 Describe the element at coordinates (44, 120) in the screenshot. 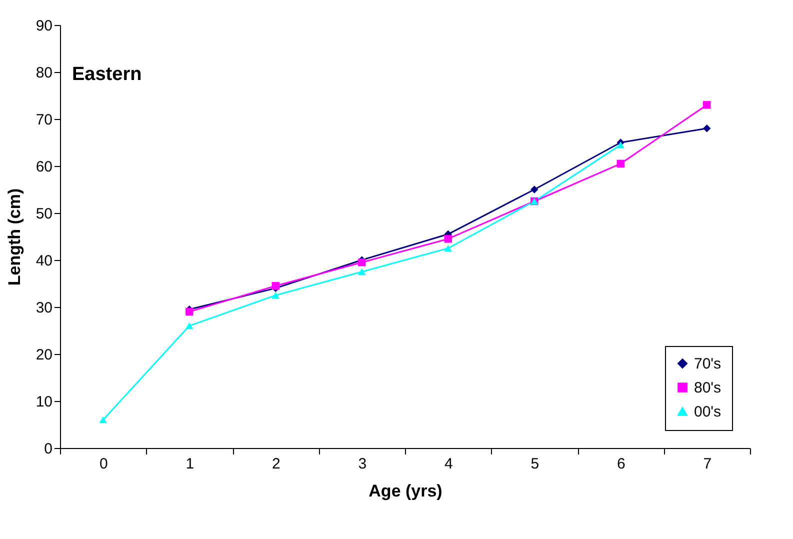

I see `y-tick-label: 70` at that location.